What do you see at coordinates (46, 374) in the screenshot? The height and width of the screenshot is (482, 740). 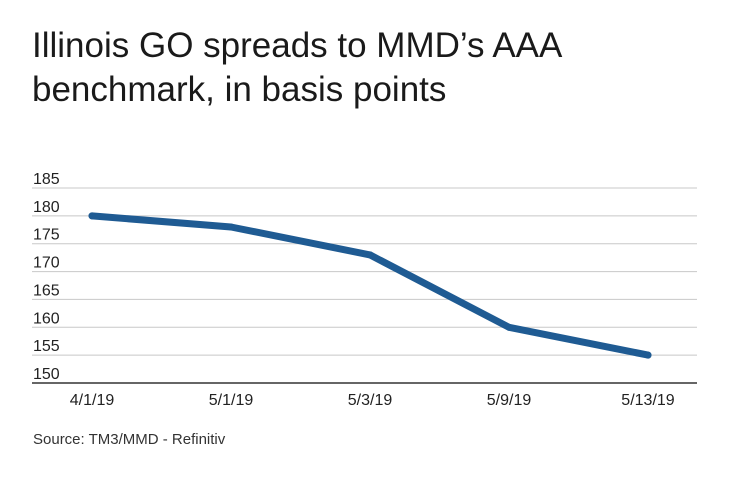 I see `y-tick-label: 150` at bounding box center [46, 374].